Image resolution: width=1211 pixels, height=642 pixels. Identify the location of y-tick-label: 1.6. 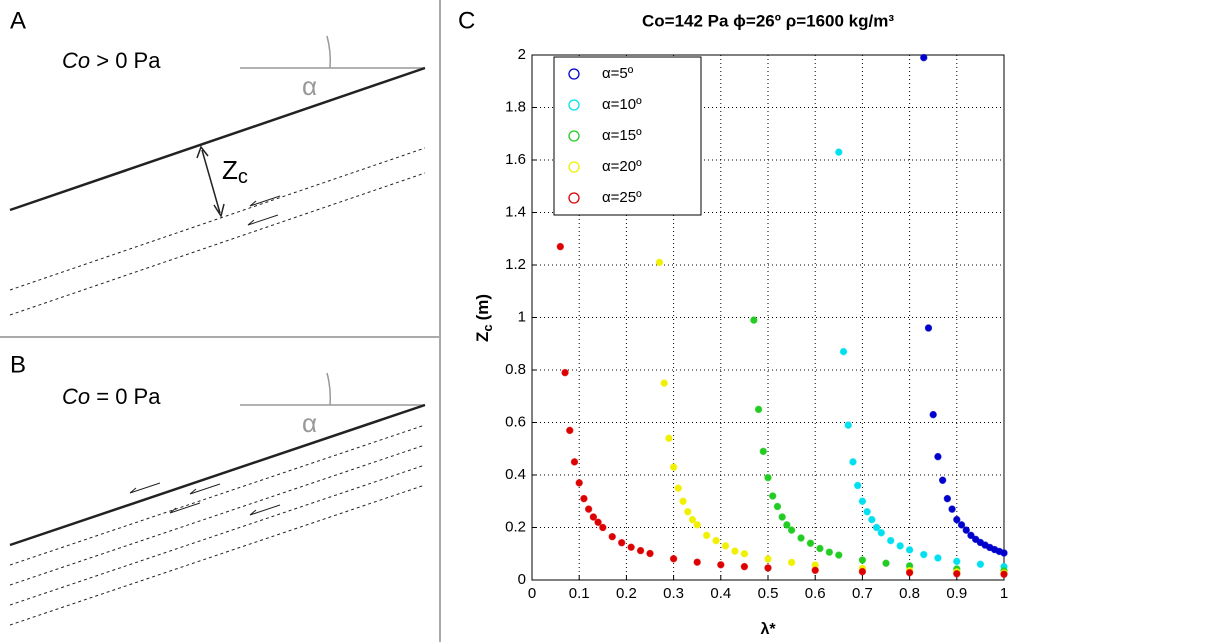
(515, 159).